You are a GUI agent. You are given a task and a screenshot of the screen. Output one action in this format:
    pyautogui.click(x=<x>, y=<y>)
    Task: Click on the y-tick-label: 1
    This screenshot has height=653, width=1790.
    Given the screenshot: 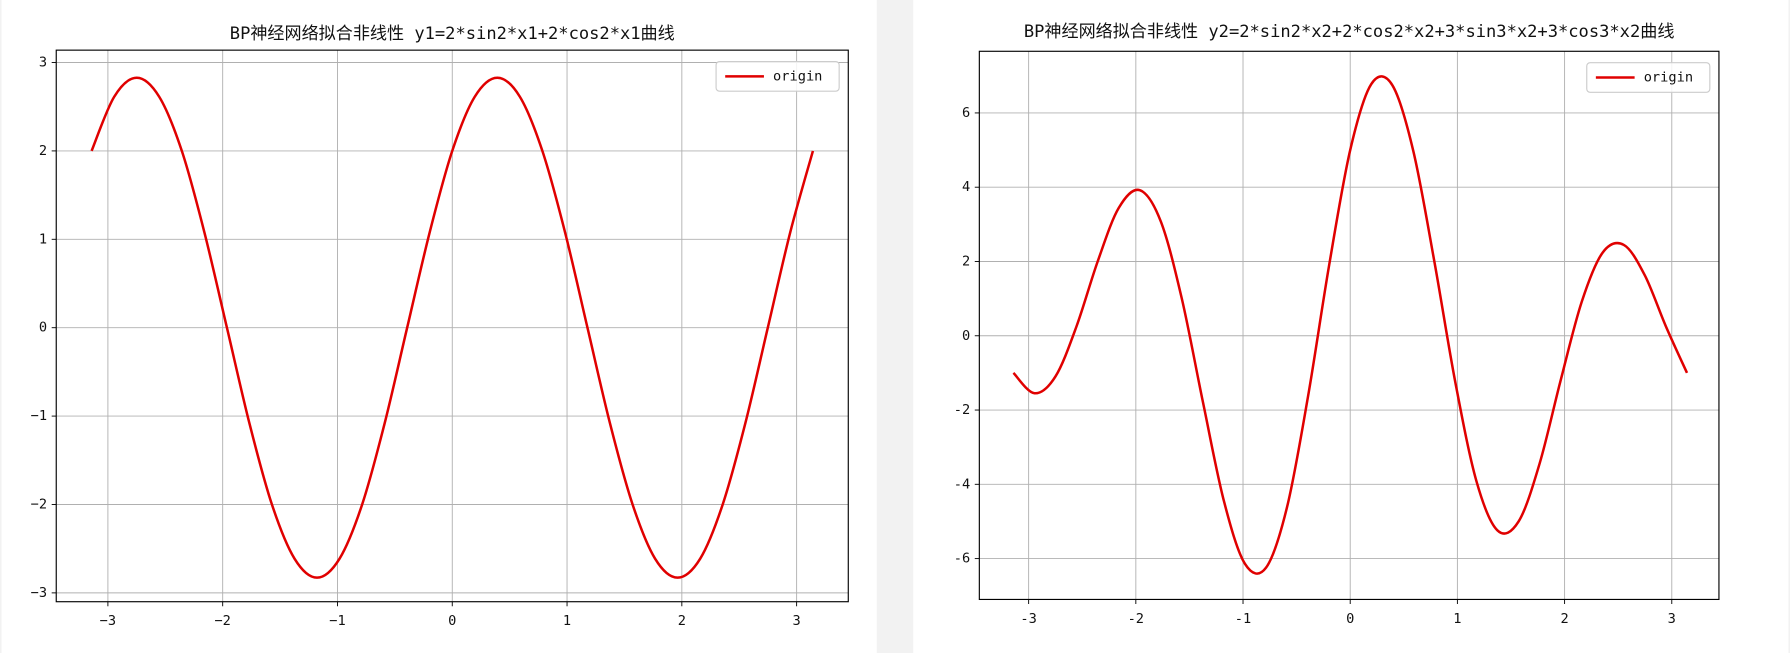 What is the action you would take?
    pyautogui.click(x=43, y=239)
    